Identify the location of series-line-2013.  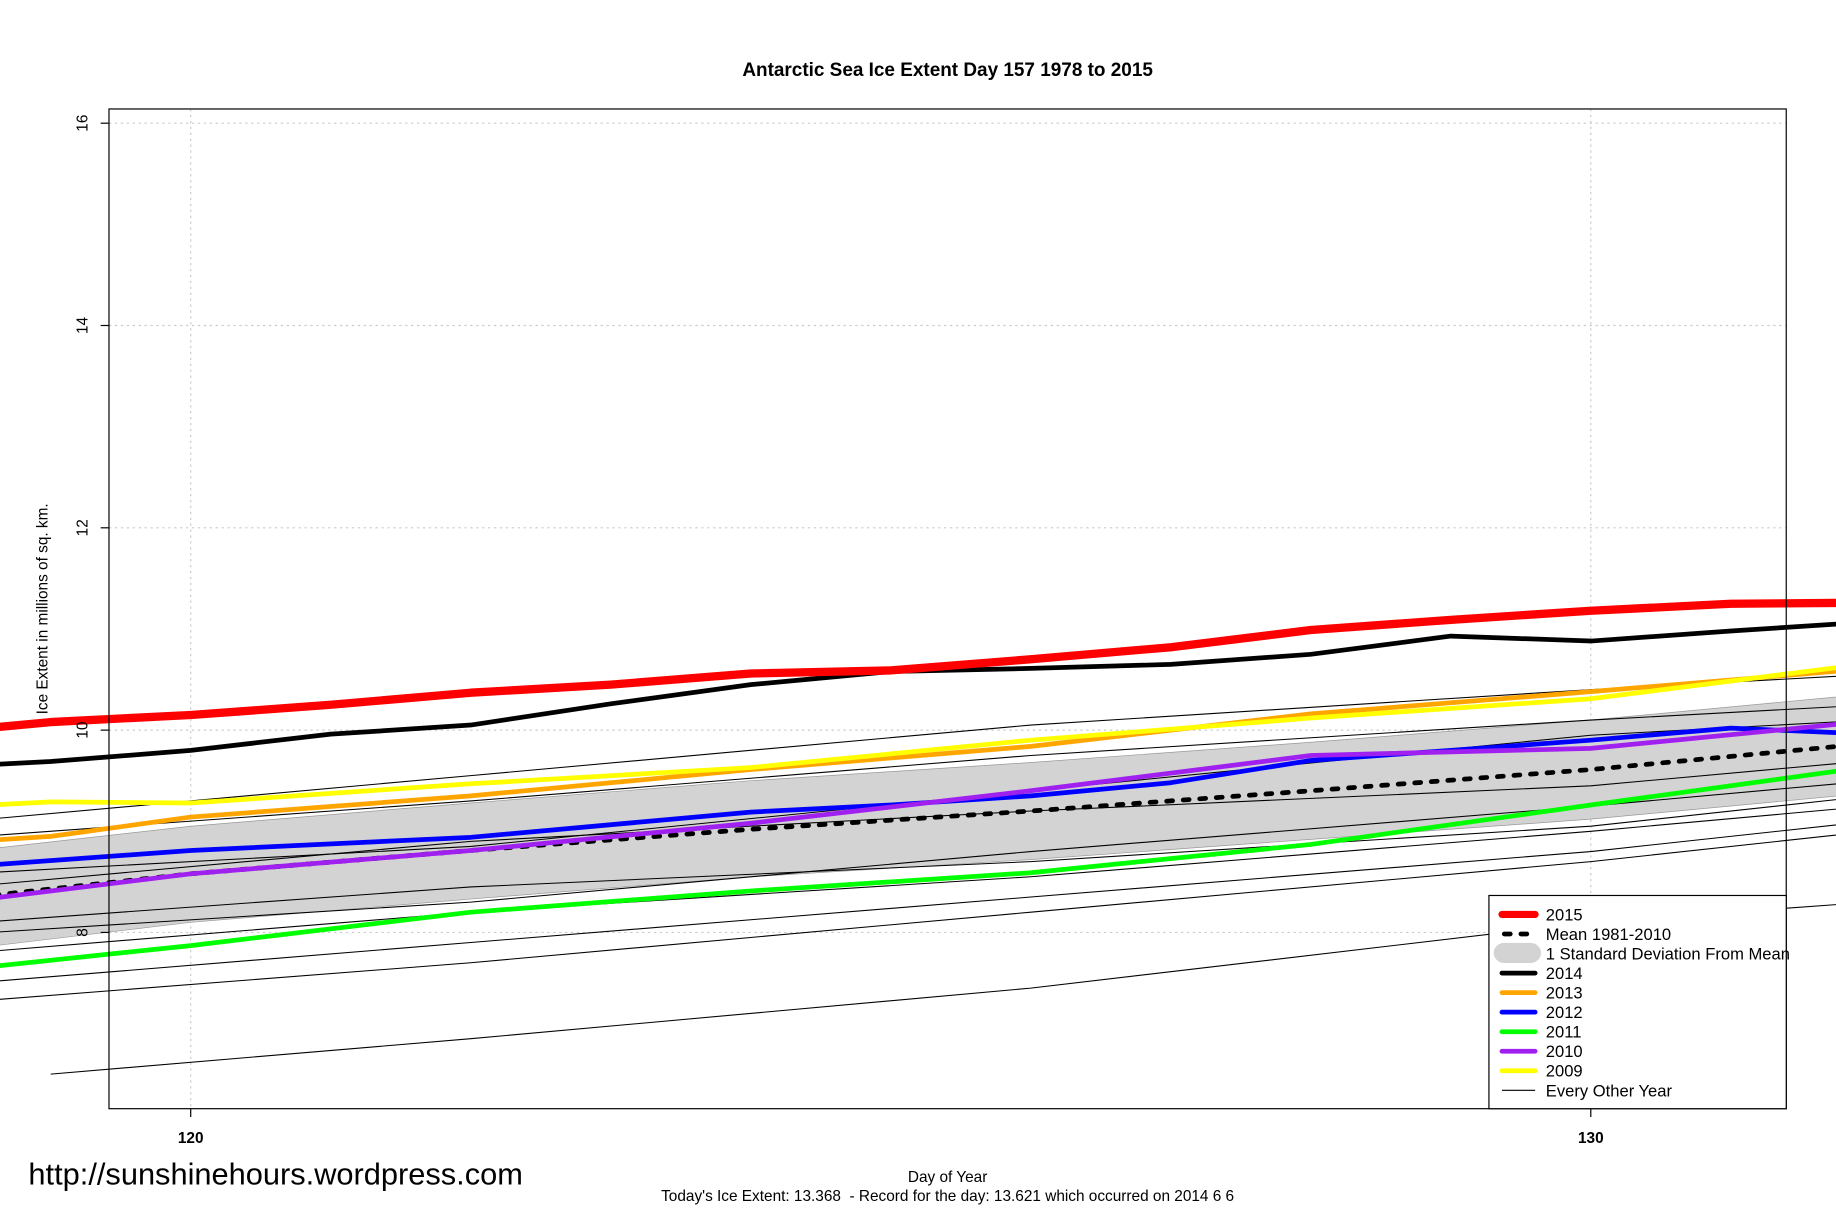
(918, 755).